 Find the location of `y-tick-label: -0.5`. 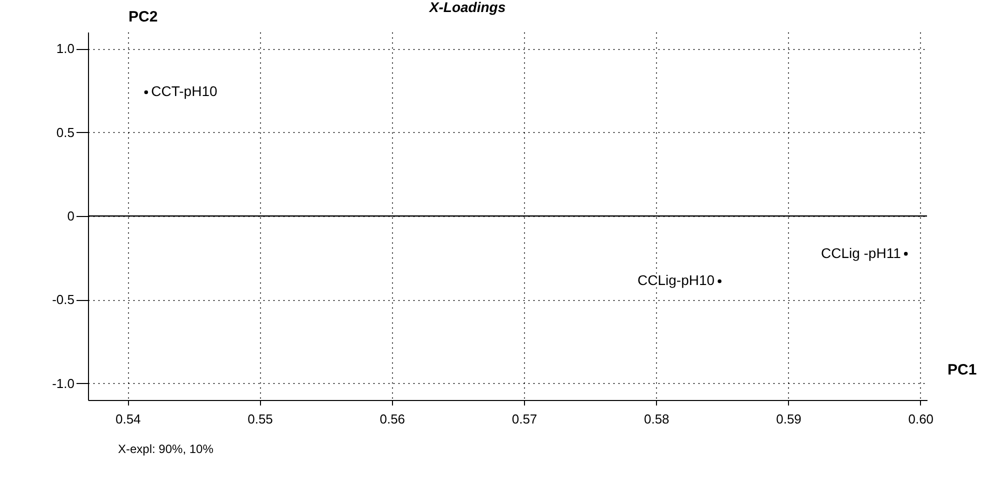

y-tick-label: -0.5 is located at coordinates (63, 300).